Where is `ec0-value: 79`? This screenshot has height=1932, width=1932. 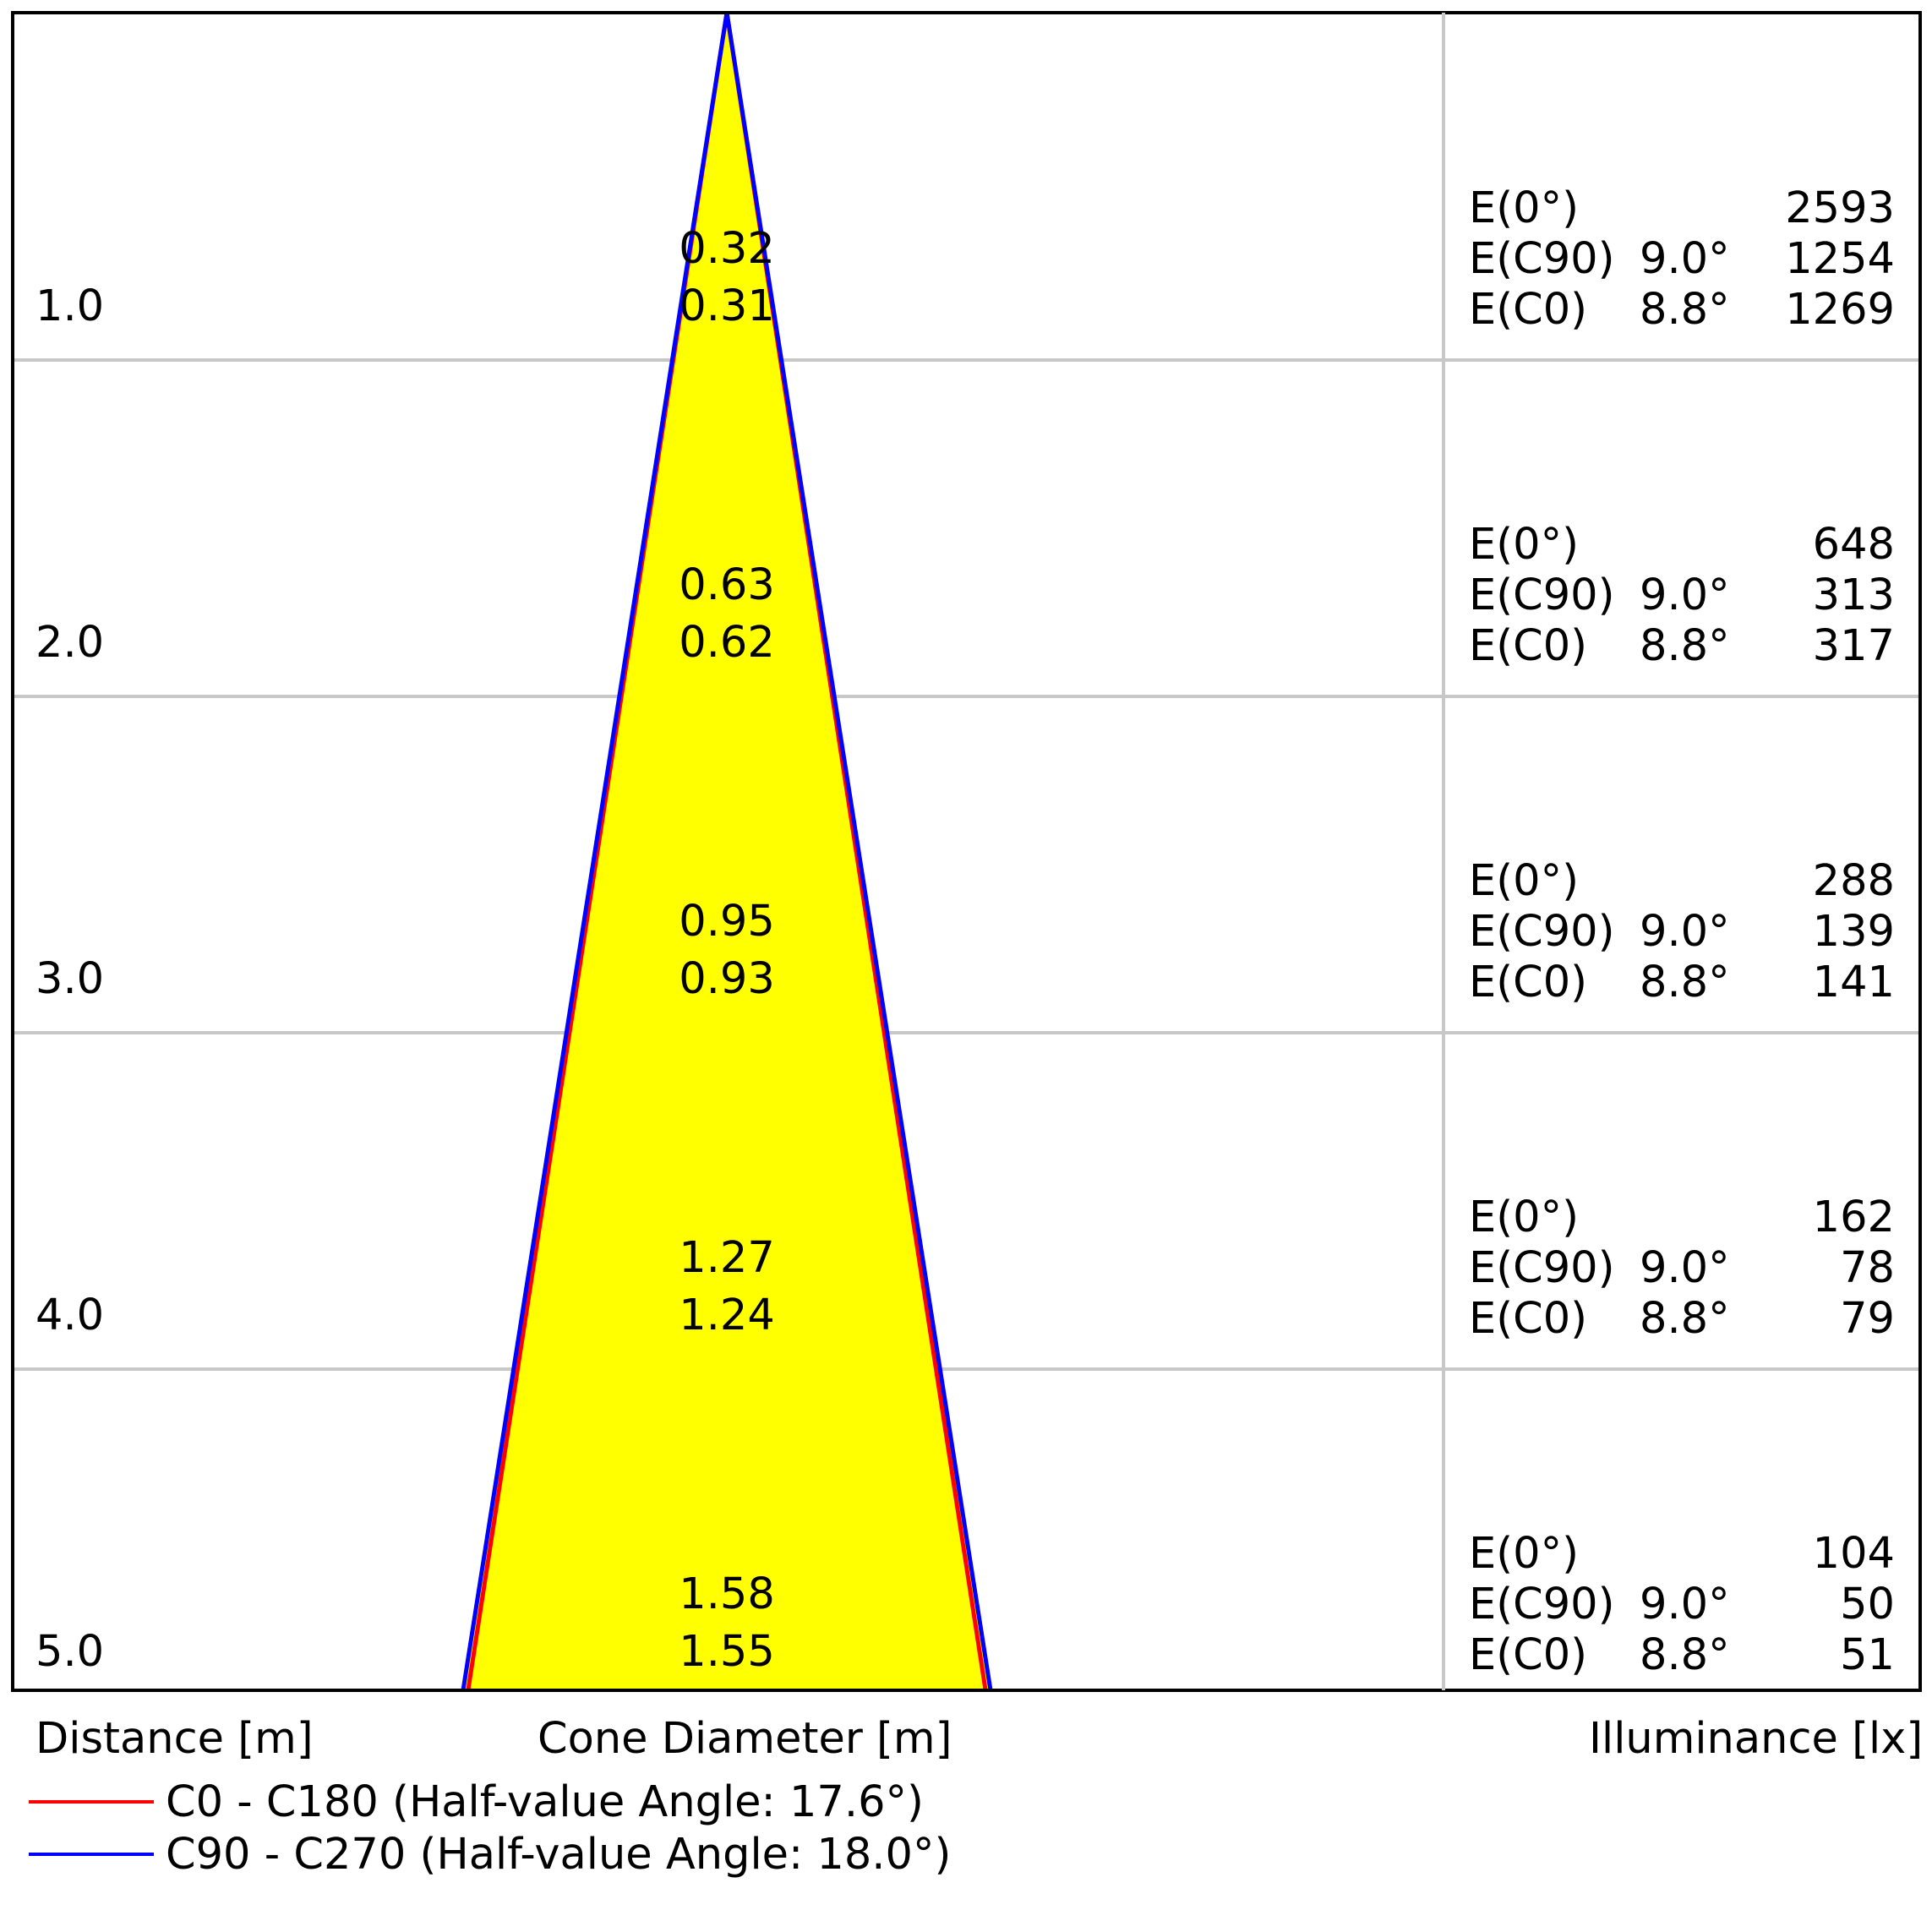
ec0-value: 79 is located at coordinates (1867, 1319).